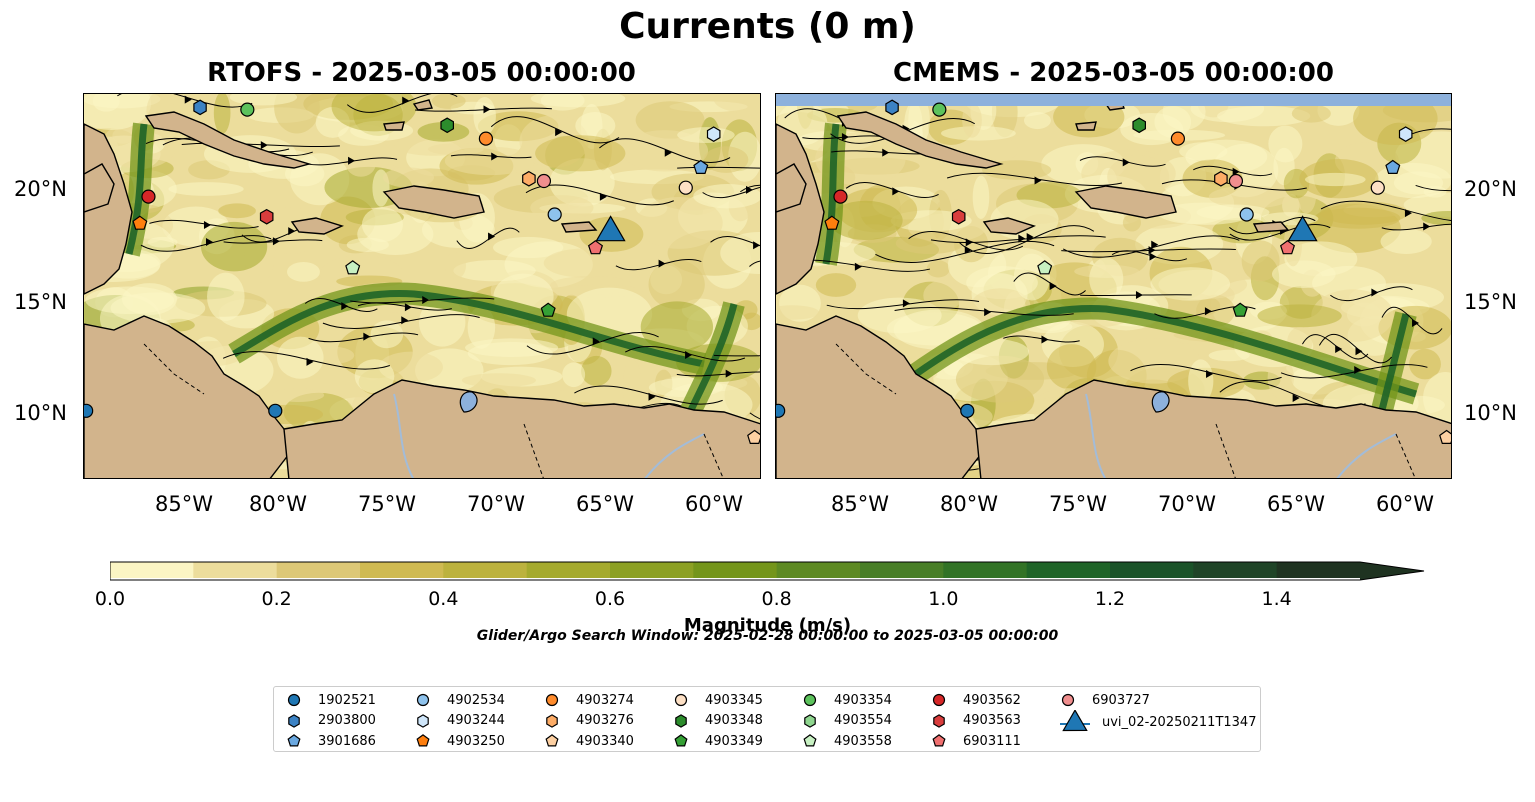 Image resolution: width=1535 pixels, height=802 pixels. Describe the element at coordinates (443, 599) in the screenshot. I see `colorbar-tick-label: 0.4` at that location.